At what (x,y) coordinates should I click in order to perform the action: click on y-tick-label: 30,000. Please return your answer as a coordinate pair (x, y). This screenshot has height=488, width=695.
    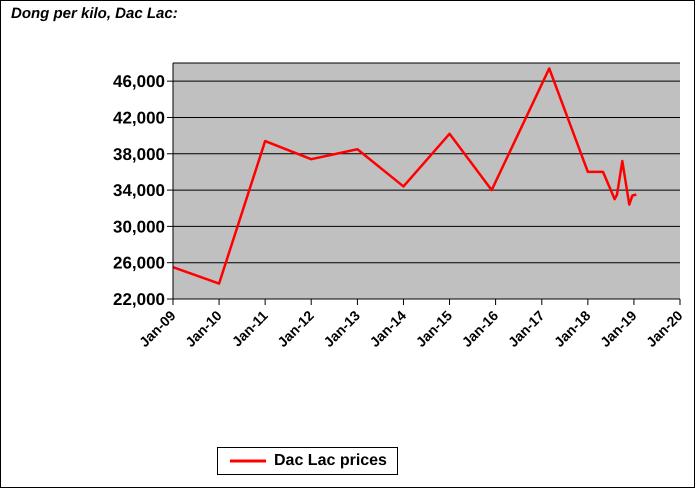
    Looking at the image, I should click on (139, 226).